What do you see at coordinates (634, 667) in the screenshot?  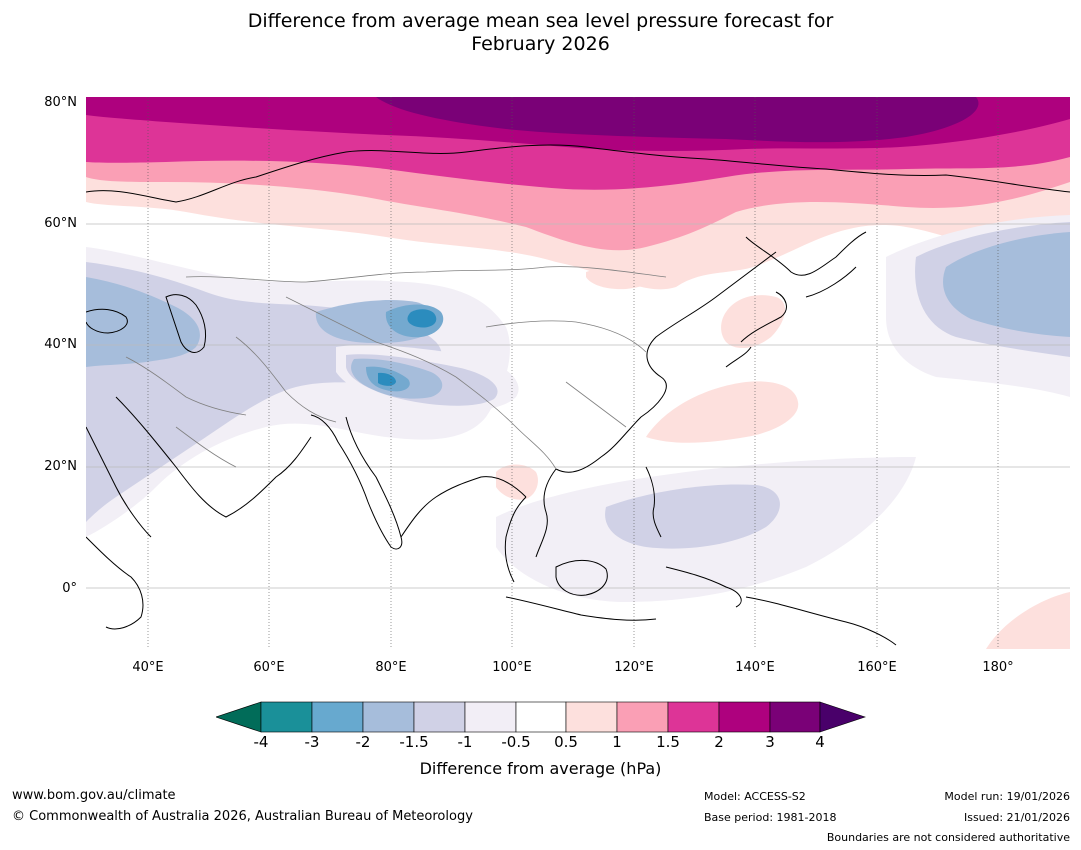 I see `lon-label-120e: 120°E` at bounding box center [634, 667].